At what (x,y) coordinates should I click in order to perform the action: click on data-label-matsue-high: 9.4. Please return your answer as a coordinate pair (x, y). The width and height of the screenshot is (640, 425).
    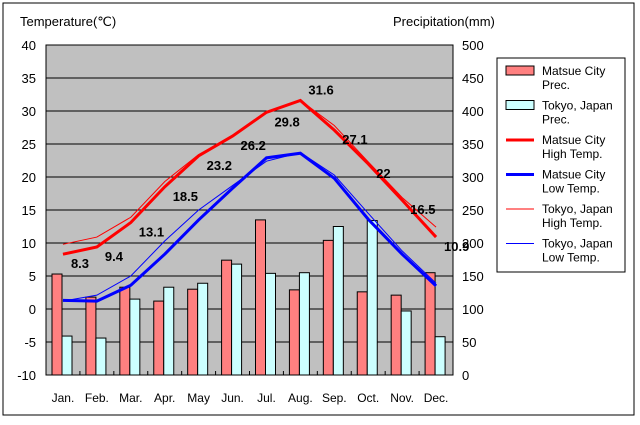
    Looking at the image, I should click on (114, 256).